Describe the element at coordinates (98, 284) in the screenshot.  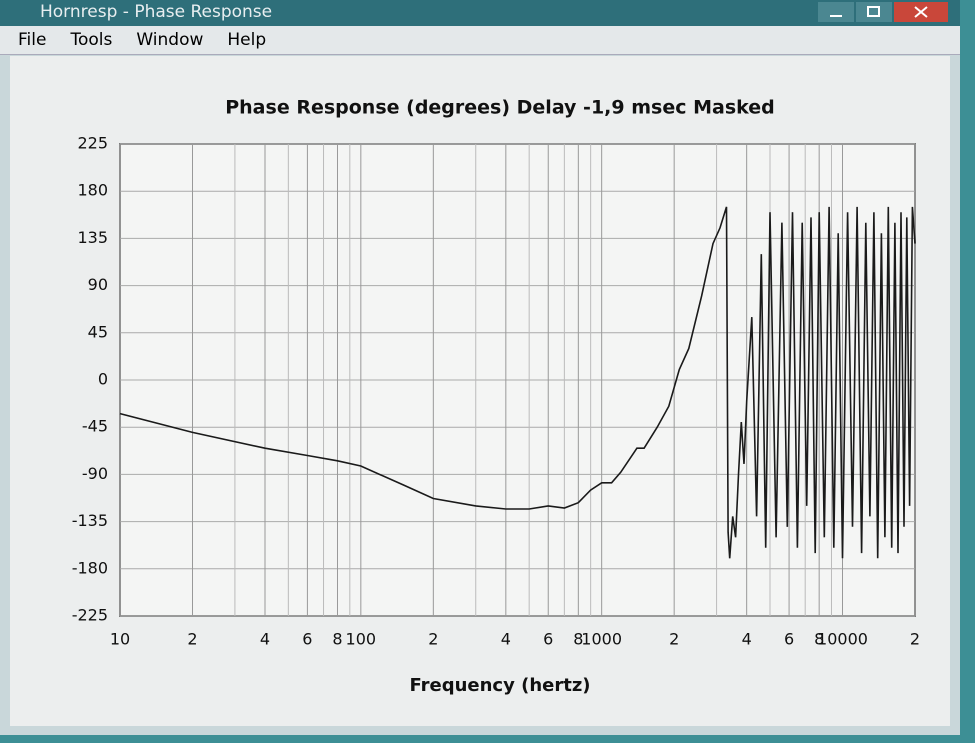
I see `y-tick-label: 90` at that location.